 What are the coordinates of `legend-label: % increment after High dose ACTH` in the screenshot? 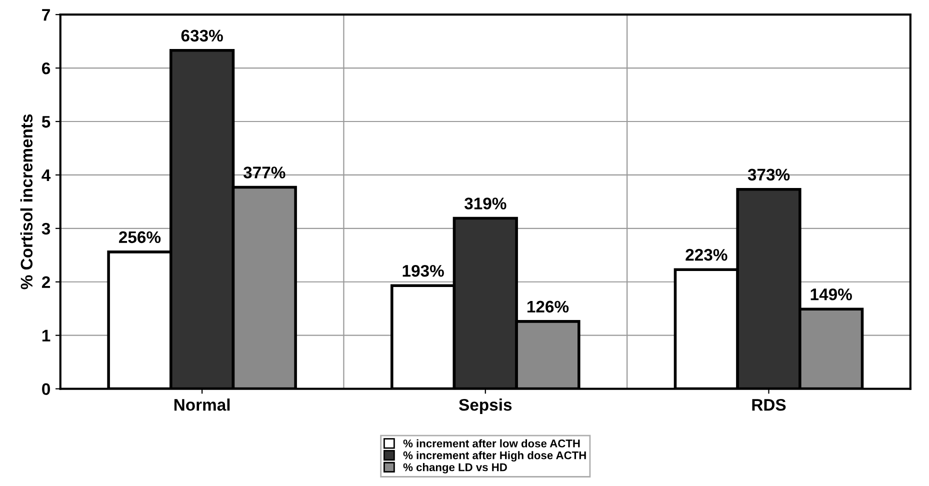 It's located at (494, 456).